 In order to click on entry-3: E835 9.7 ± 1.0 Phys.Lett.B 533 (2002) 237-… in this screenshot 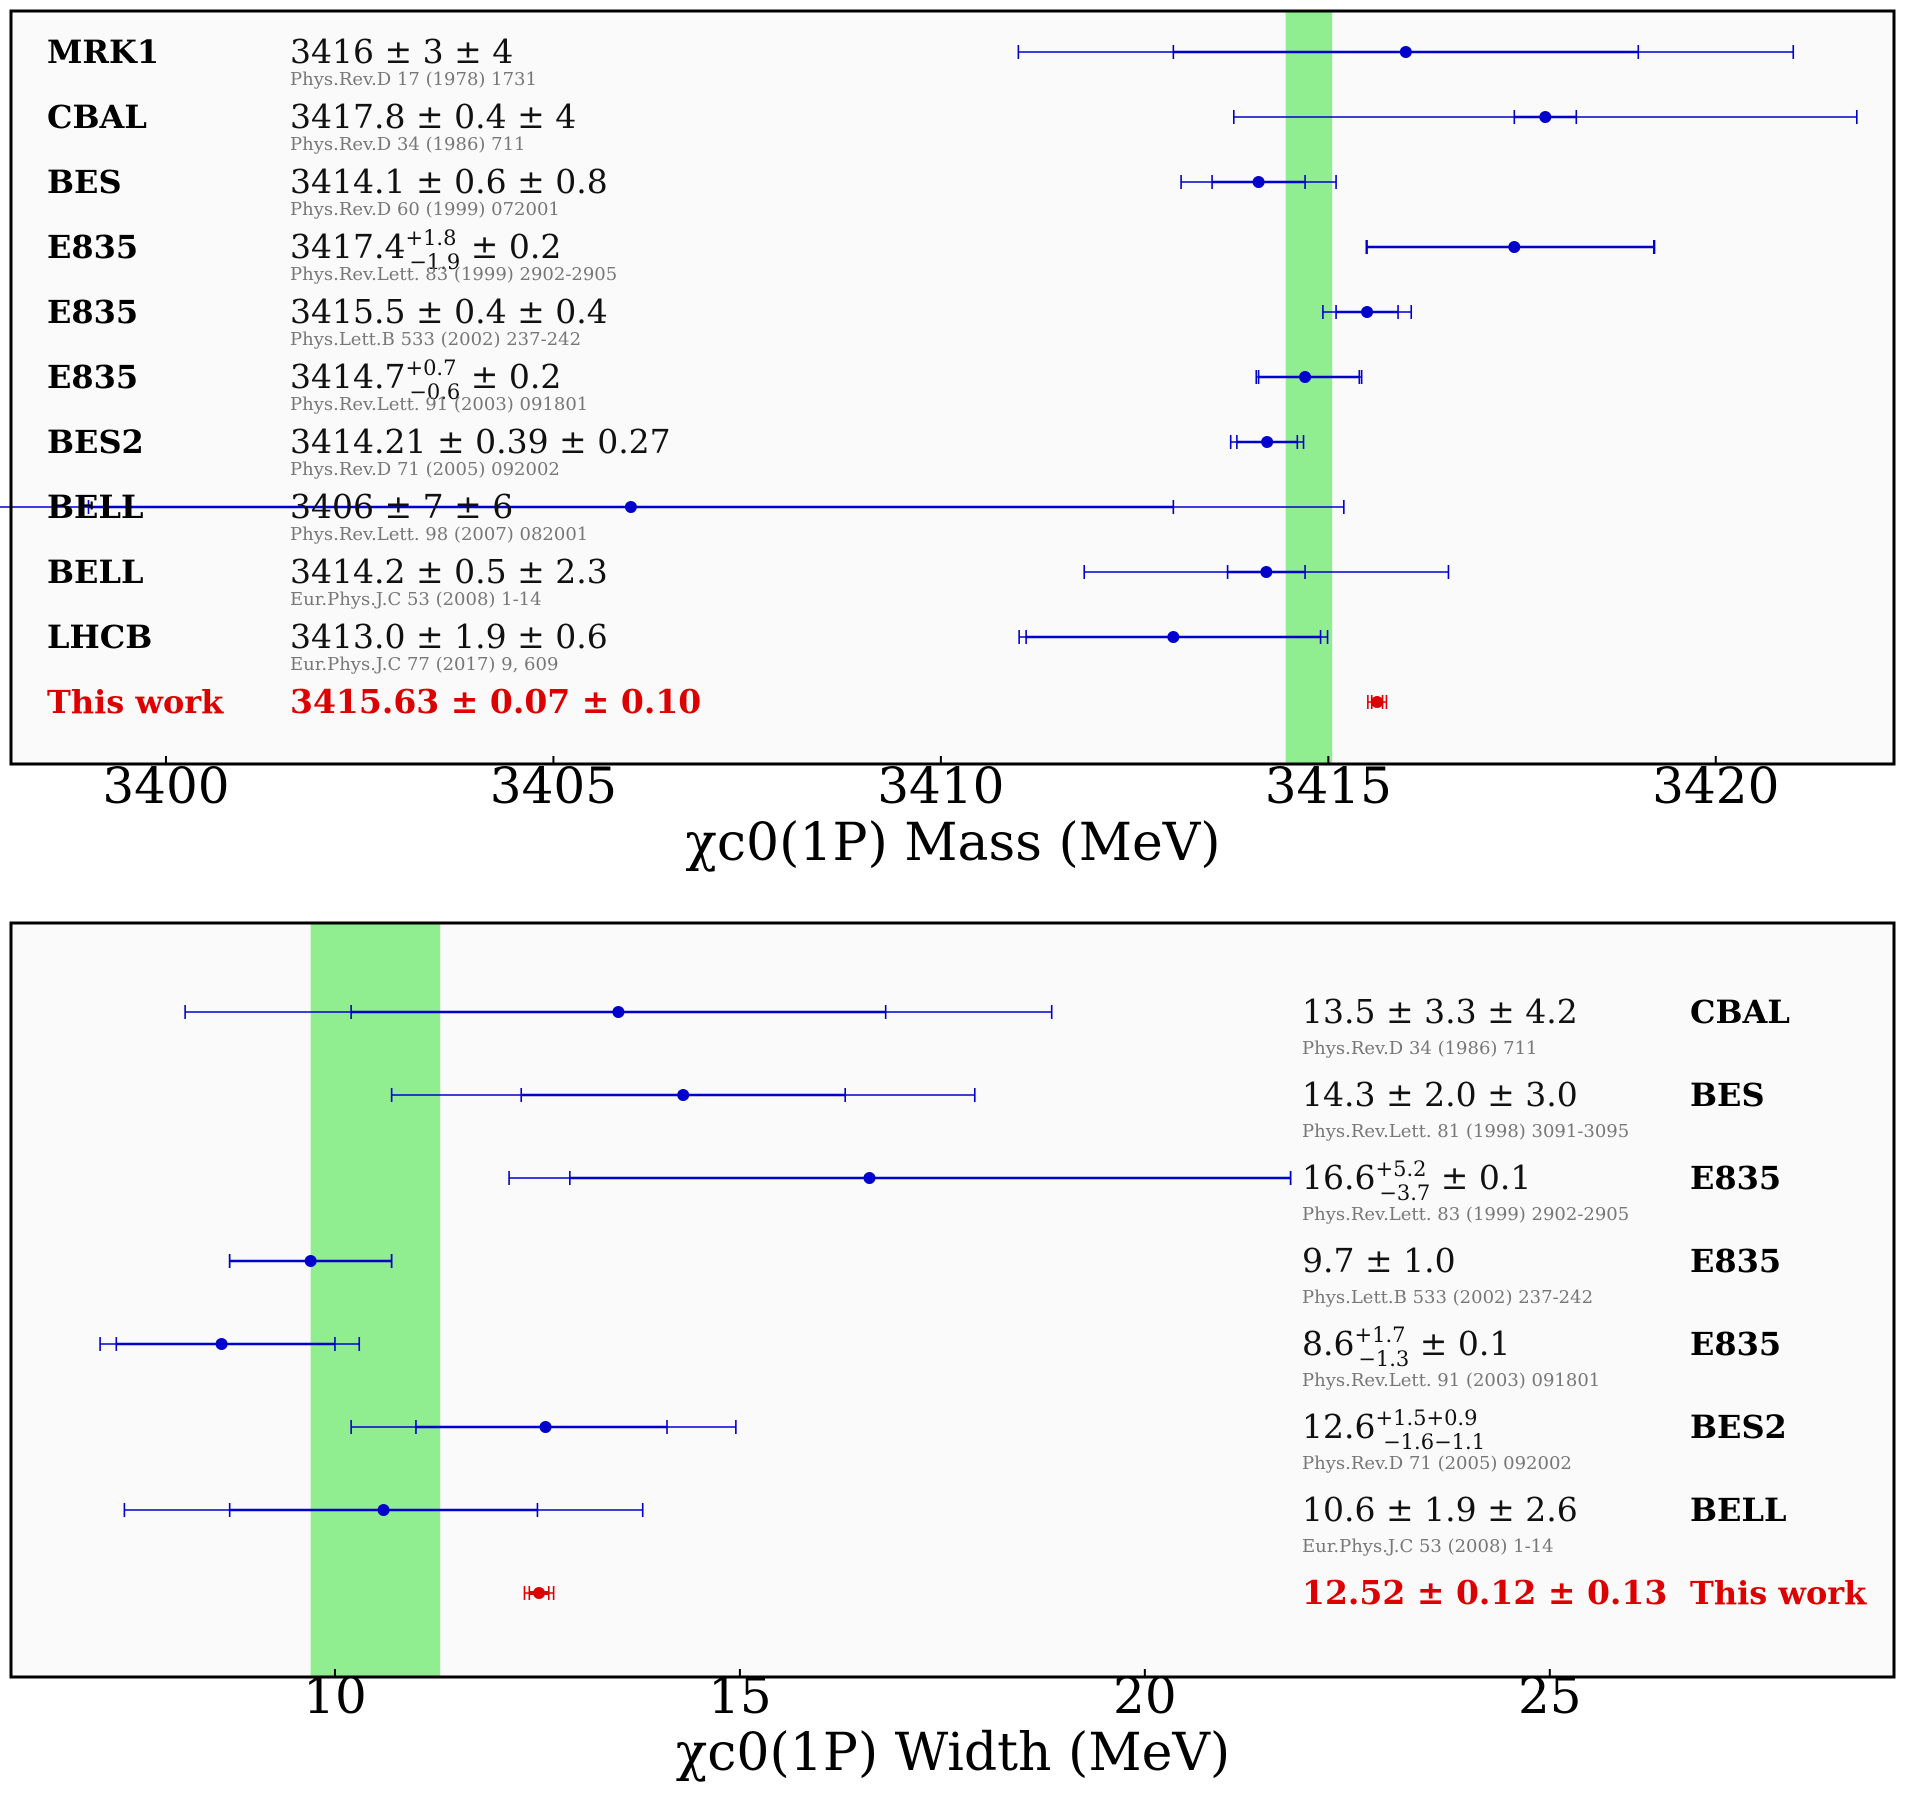, I will do `click(1004, 1274)`.